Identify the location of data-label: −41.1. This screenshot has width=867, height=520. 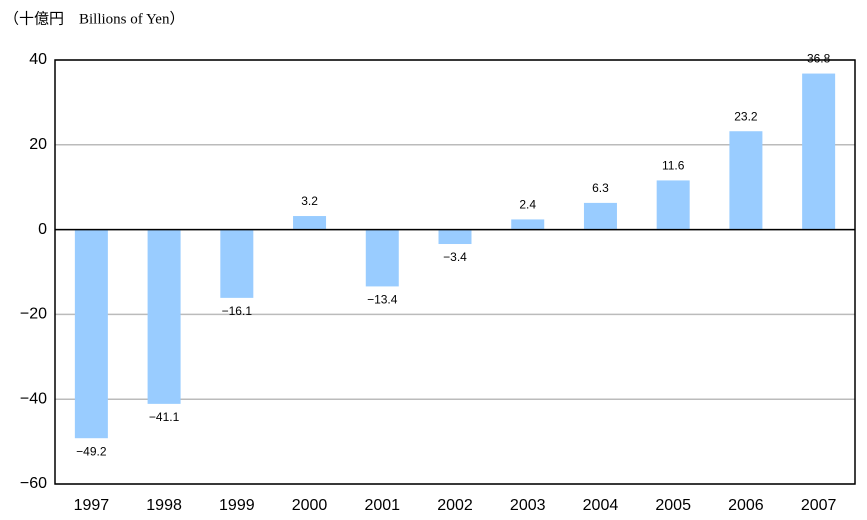
(164, 417).